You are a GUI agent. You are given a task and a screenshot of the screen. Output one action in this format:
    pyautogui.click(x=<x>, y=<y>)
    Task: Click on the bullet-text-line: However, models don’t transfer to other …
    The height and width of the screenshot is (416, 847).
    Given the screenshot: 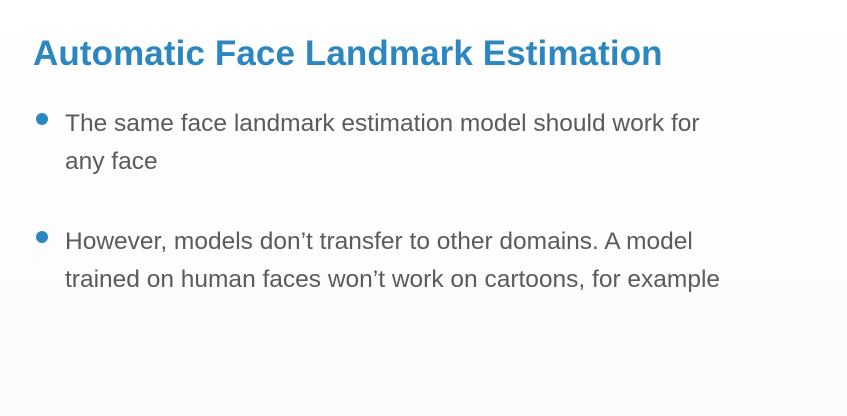 What is the action you would take?
    pyautogui.click(x=379, y=241)
    